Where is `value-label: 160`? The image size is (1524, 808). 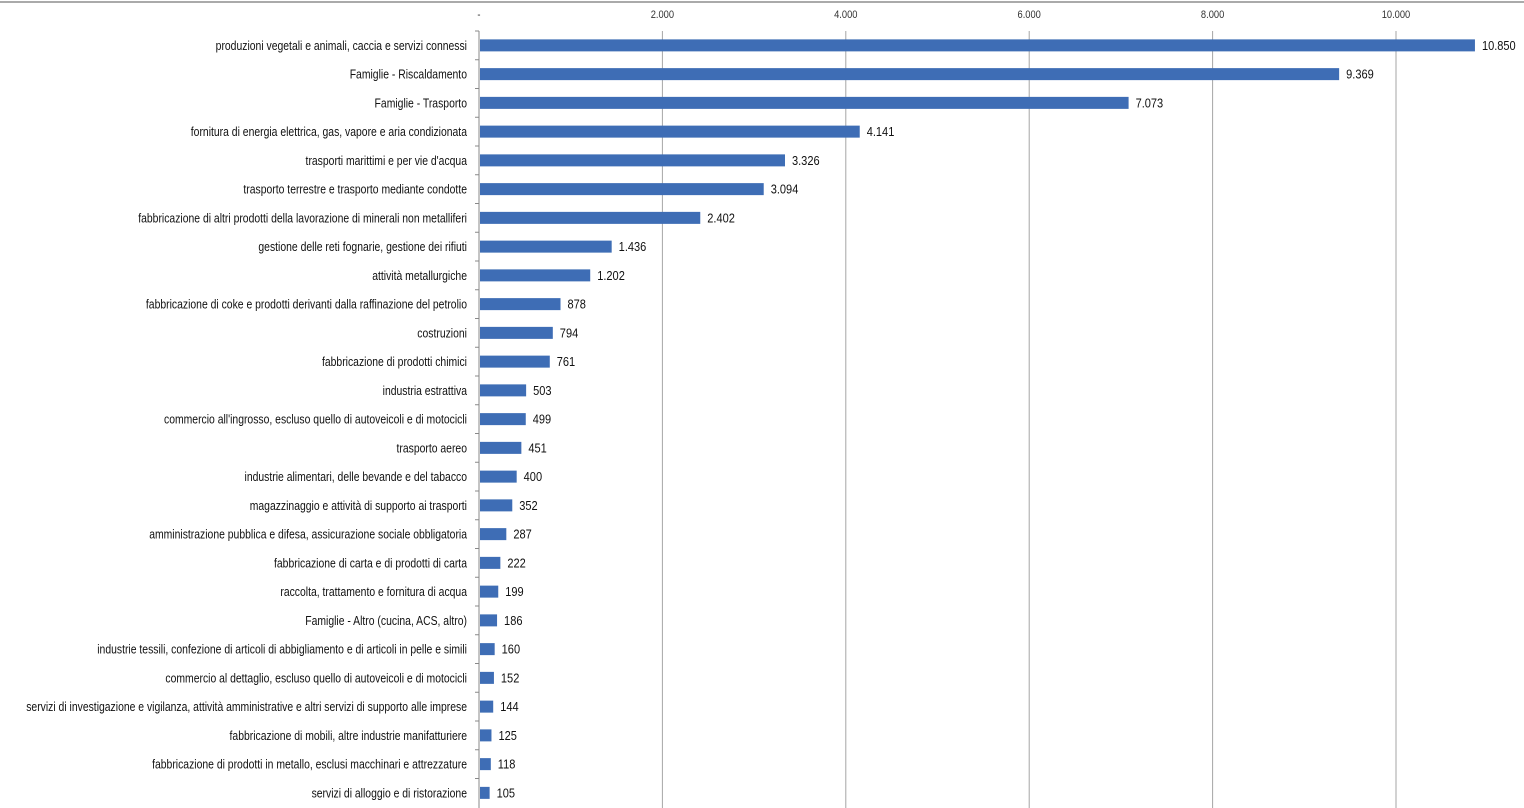
value-label: 160 is located at coordinates (511, 649).